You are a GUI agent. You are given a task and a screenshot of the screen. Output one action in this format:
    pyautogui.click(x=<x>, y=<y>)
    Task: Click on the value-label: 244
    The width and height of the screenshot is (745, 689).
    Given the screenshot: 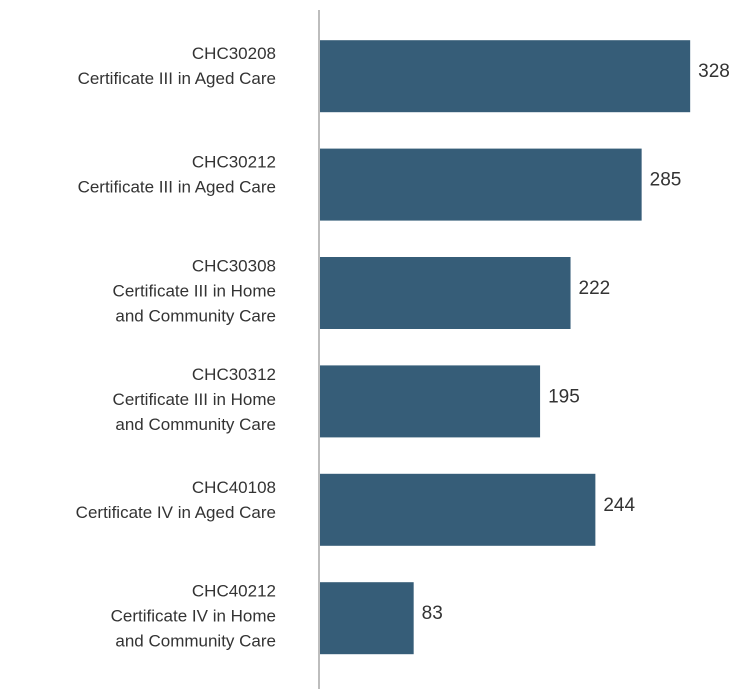 What is the action you would take?
    pyautogui.click(x=619, y=505)
    